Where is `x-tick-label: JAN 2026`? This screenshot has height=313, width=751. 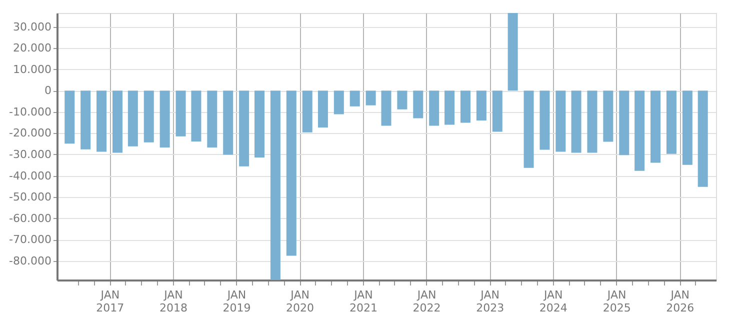
x-tick-label: JAN 2026 is located at coordinates (680, 300).